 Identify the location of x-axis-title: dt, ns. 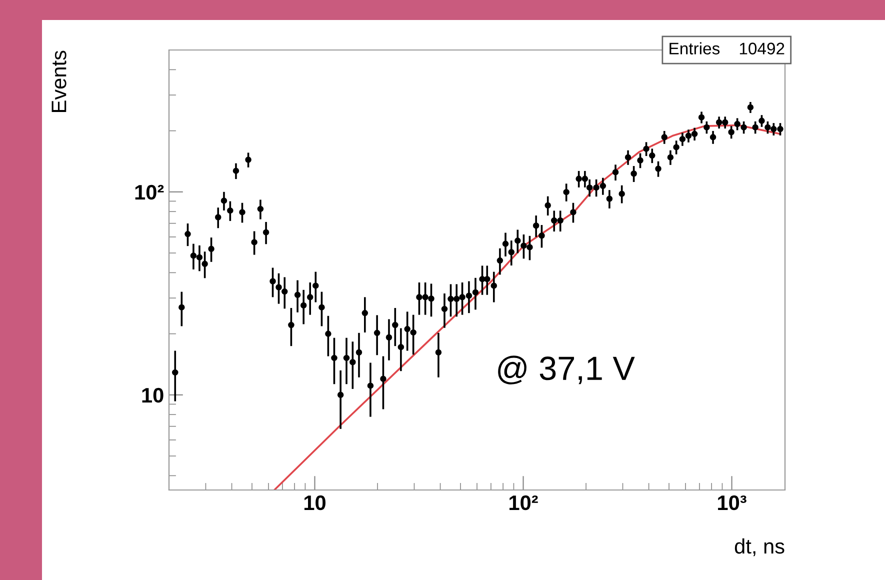
(759, 547).